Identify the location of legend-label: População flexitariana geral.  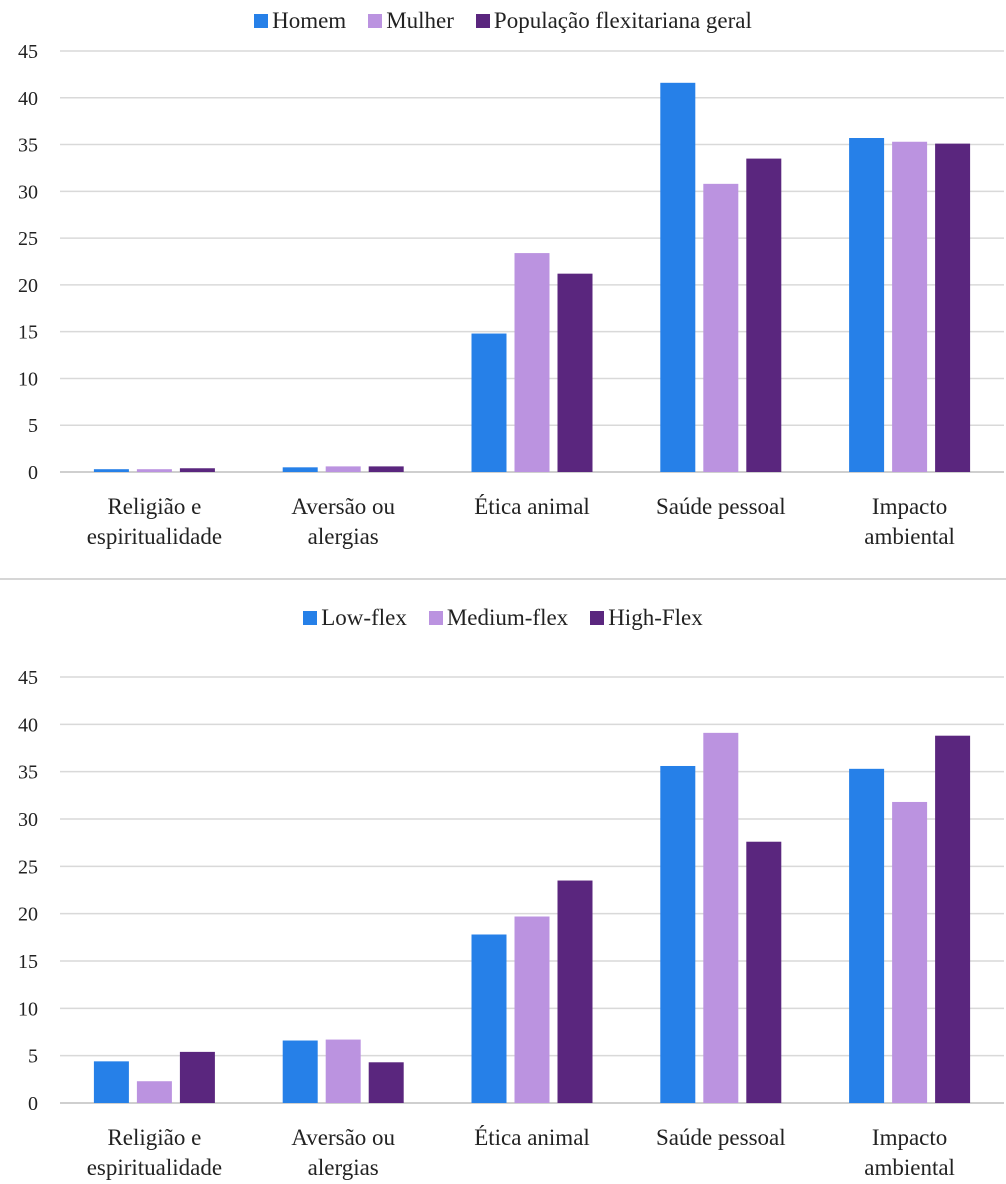
(622, 20).